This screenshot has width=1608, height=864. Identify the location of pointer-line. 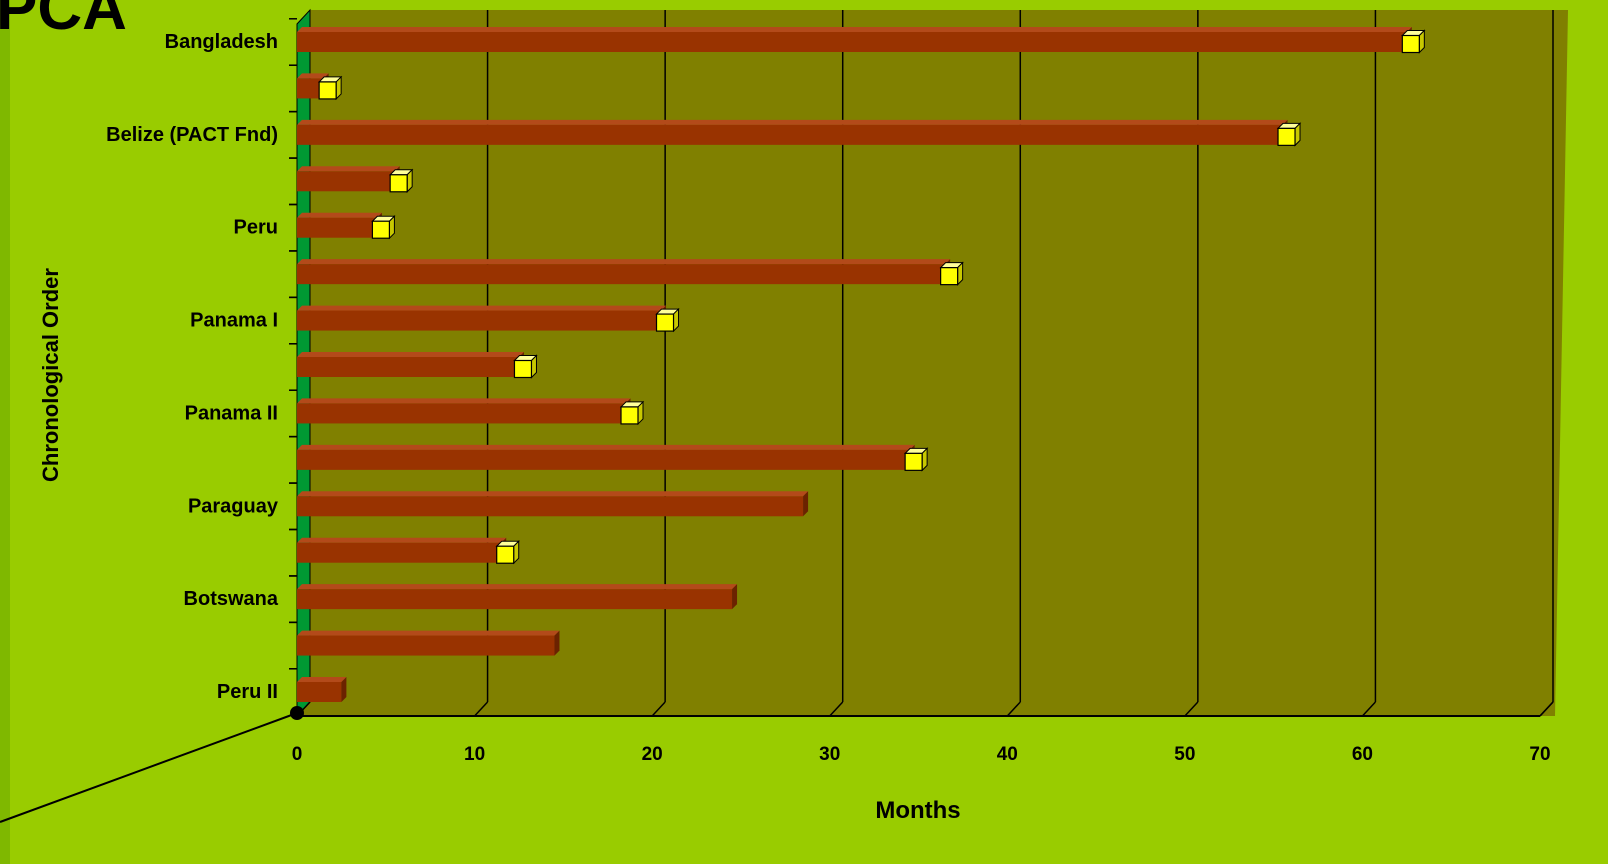
(149, 767).